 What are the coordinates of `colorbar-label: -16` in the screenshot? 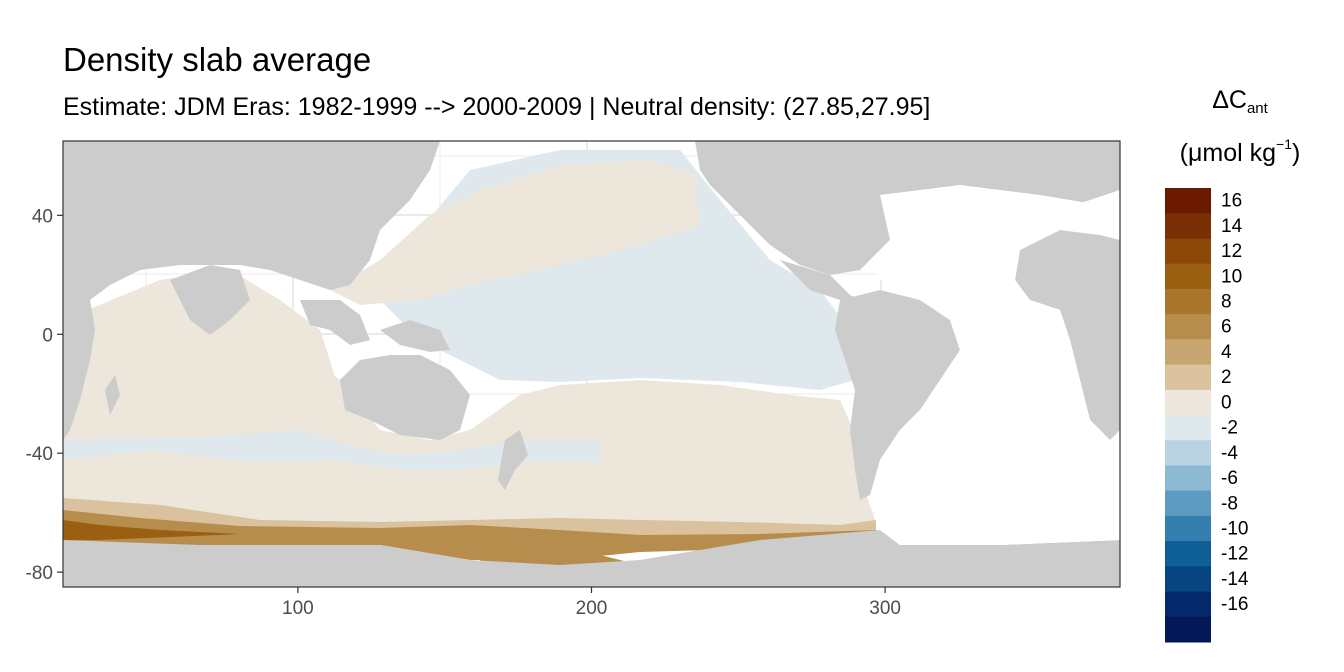 It's located at (1234, 604).